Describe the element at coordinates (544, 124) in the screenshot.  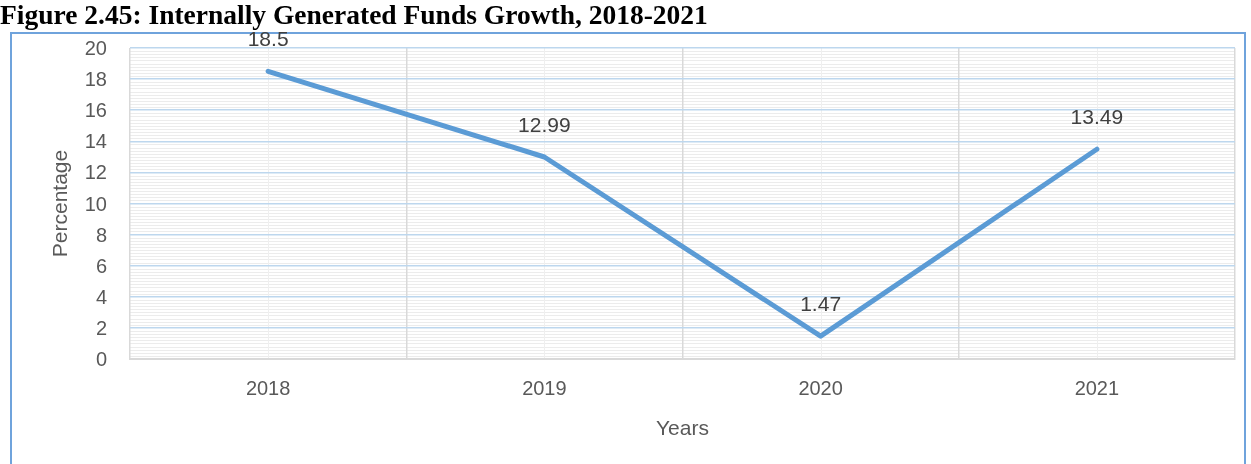
I see `data-label: 12.99` at that location.